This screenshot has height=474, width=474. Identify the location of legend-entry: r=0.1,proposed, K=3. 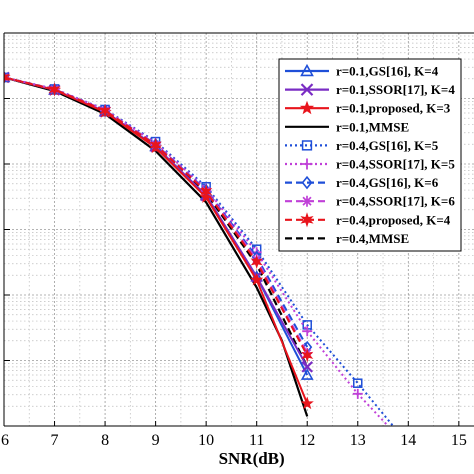
(368, 108).